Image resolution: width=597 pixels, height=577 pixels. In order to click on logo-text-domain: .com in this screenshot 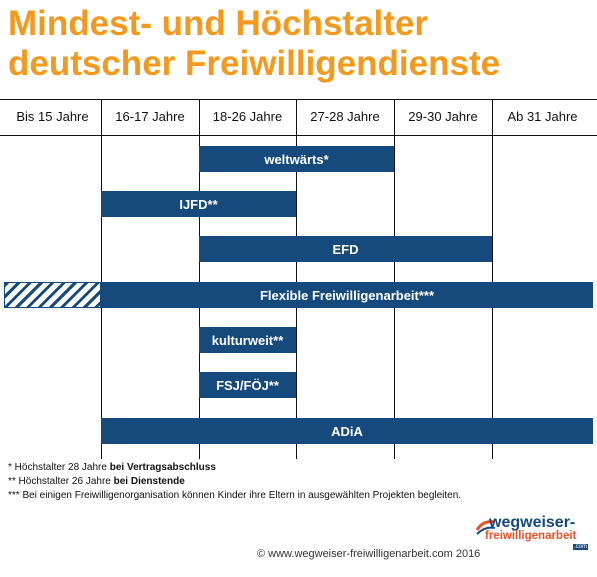, I will do `click(581, 547)`.